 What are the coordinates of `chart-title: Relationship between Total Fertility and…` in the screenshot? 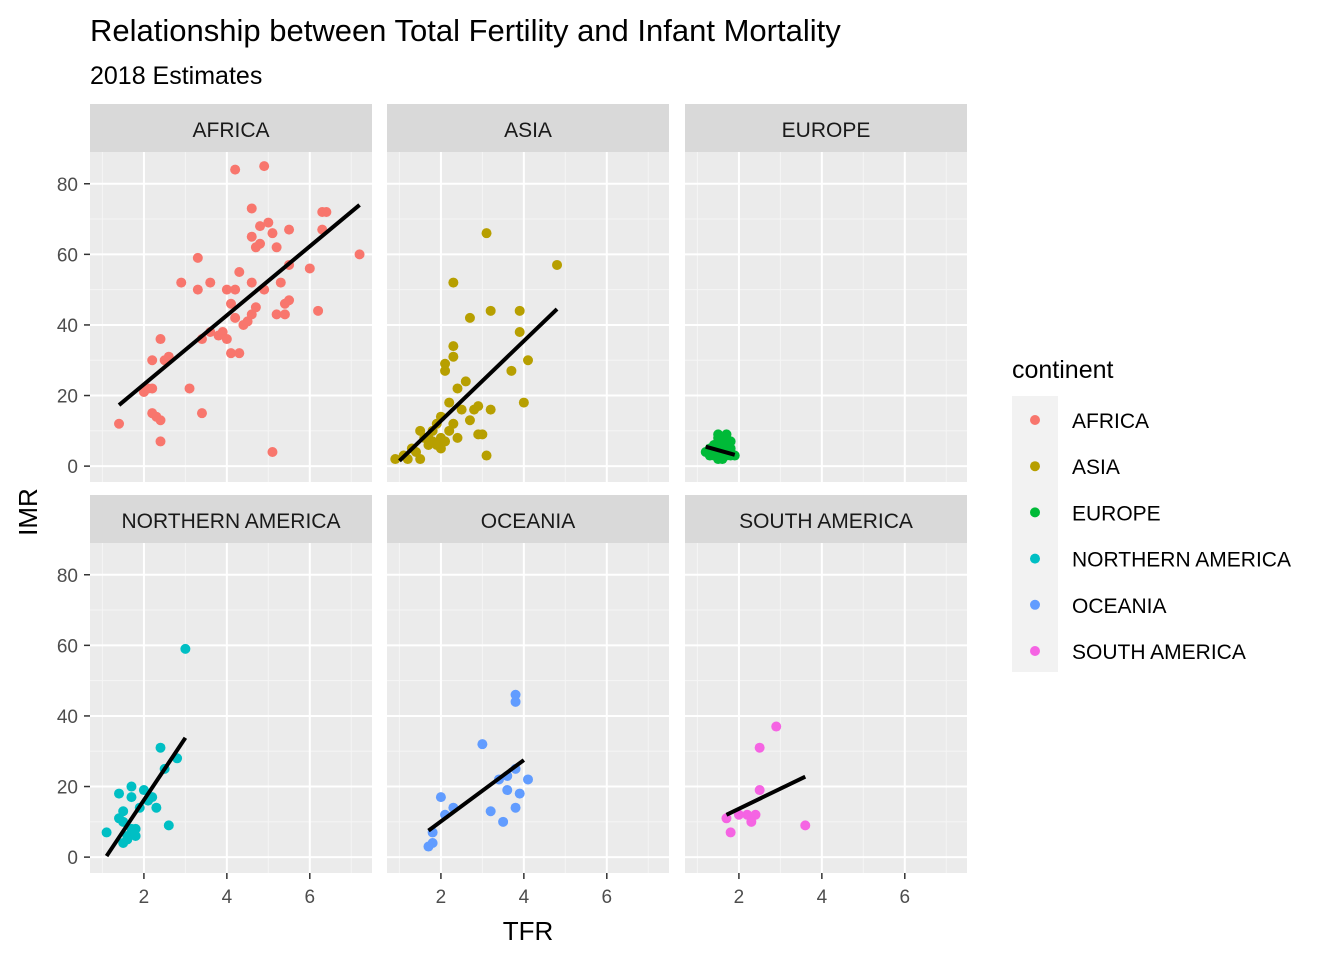 It's located at (465, 30).